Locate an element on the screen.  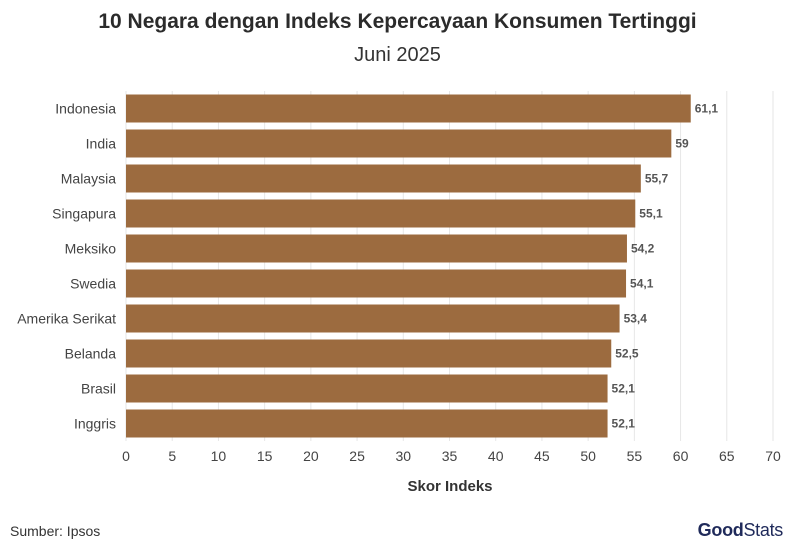
category-label: Indonesia is located at coordinates (85, 109).